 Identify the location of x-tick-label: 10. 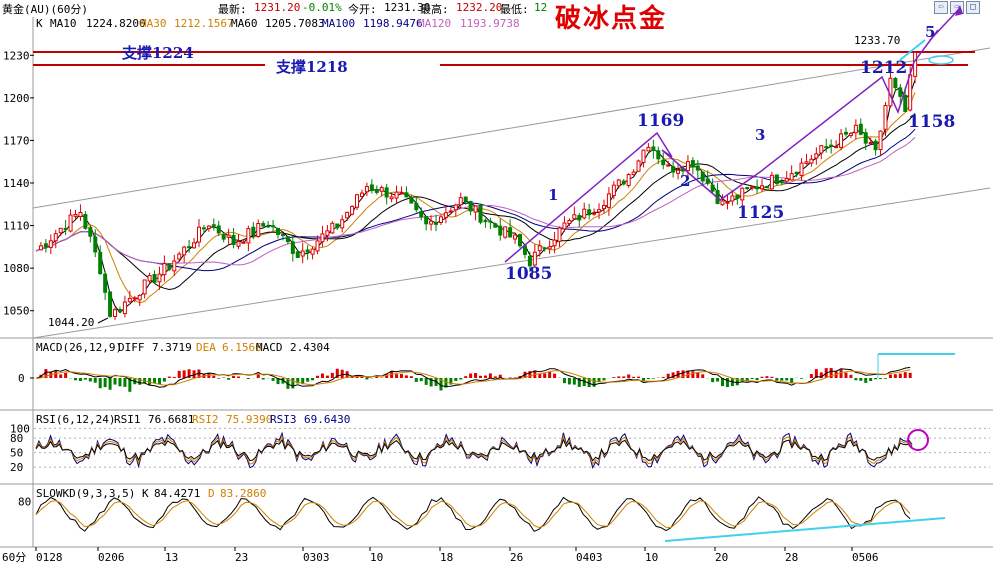
(376, 557).